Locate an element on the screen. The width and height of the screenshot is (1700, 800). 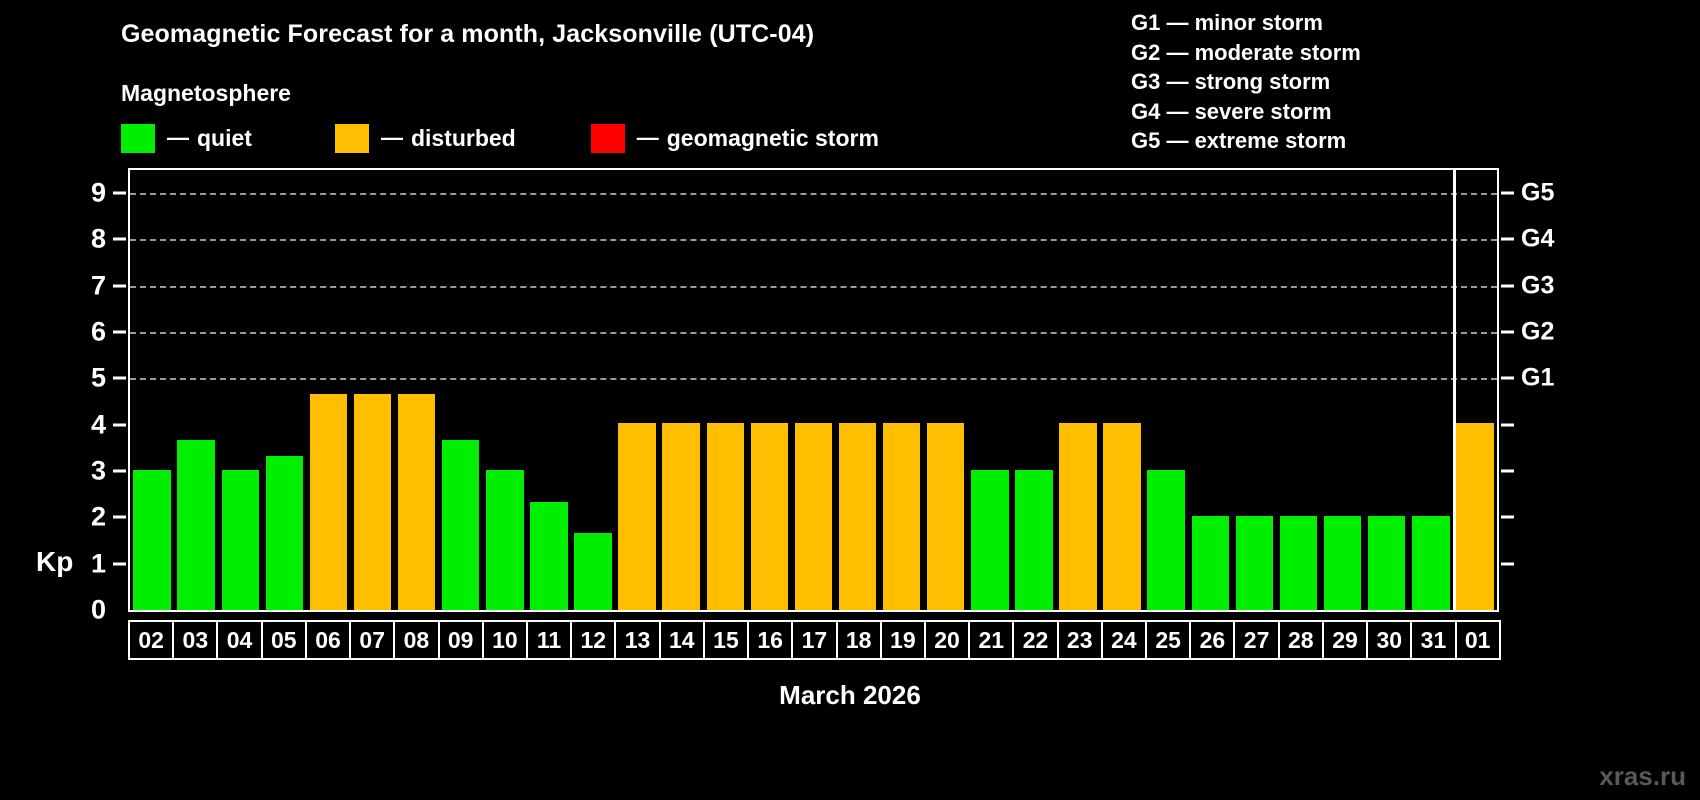
date-label-11: 11 is located at coordinates (549, 640).